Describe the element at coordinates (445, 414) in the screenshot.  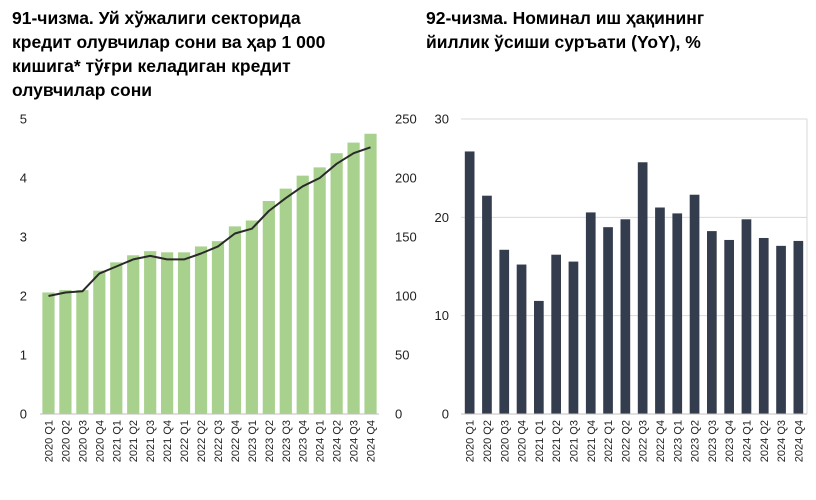
I see `y-axis-tick-label: 0` at that location.